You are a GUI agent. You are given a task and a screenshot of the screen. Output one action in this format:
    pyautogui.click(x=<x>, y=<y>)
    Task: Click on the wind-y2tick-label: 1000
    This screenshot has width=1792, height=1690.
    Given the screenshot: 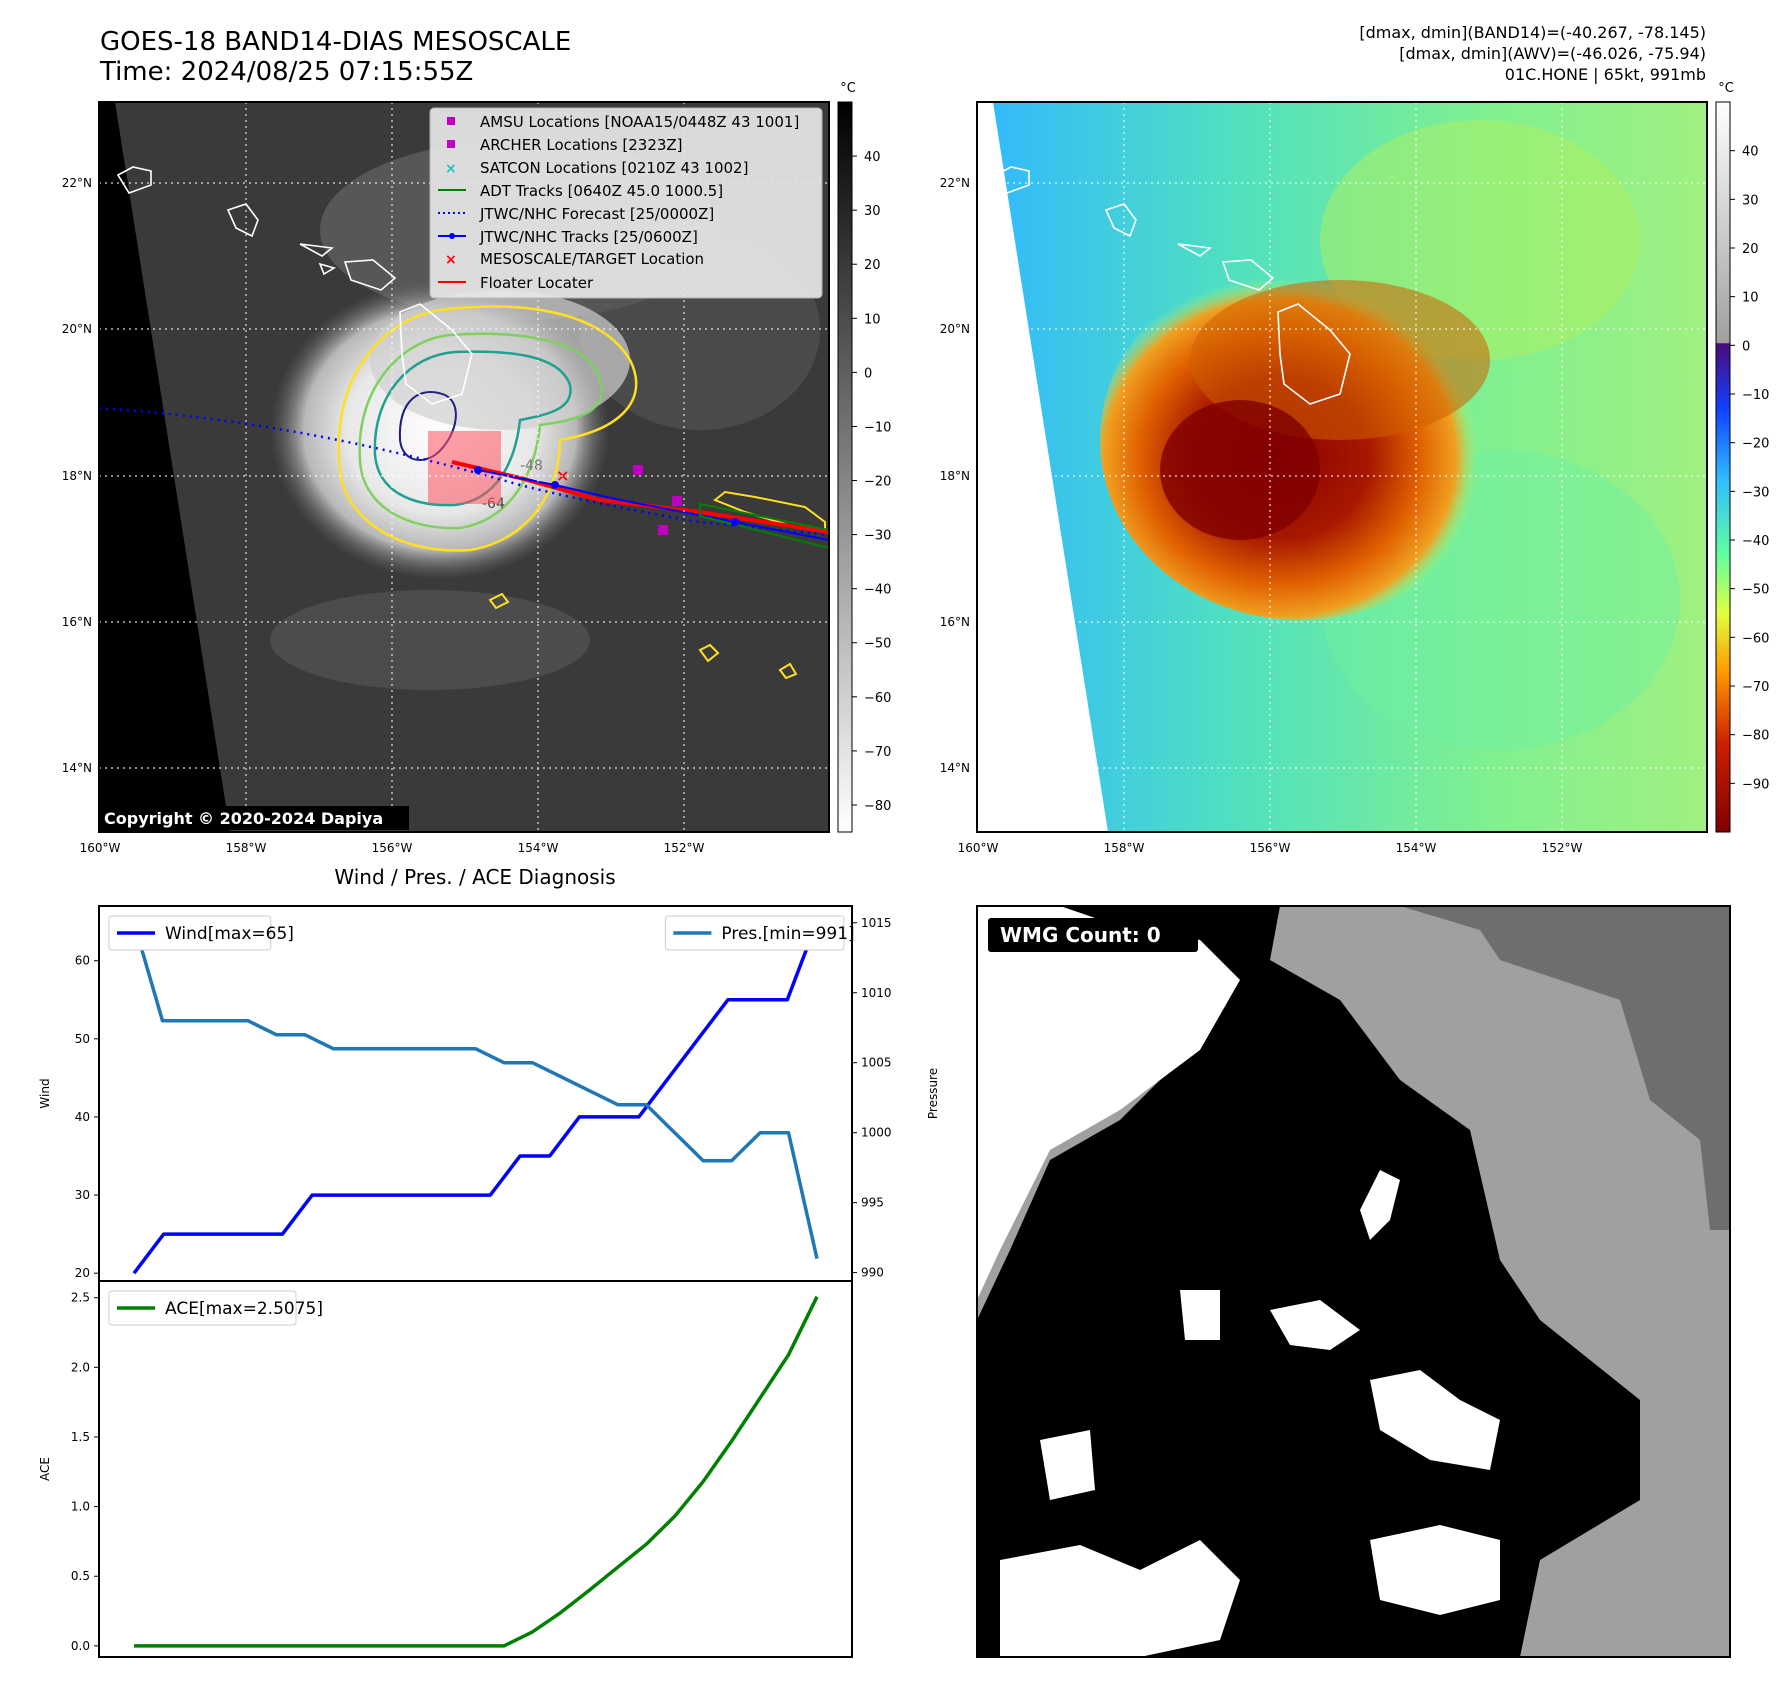 What is the action you would take?
    pyautogui.click(x=876, y=1133)
    